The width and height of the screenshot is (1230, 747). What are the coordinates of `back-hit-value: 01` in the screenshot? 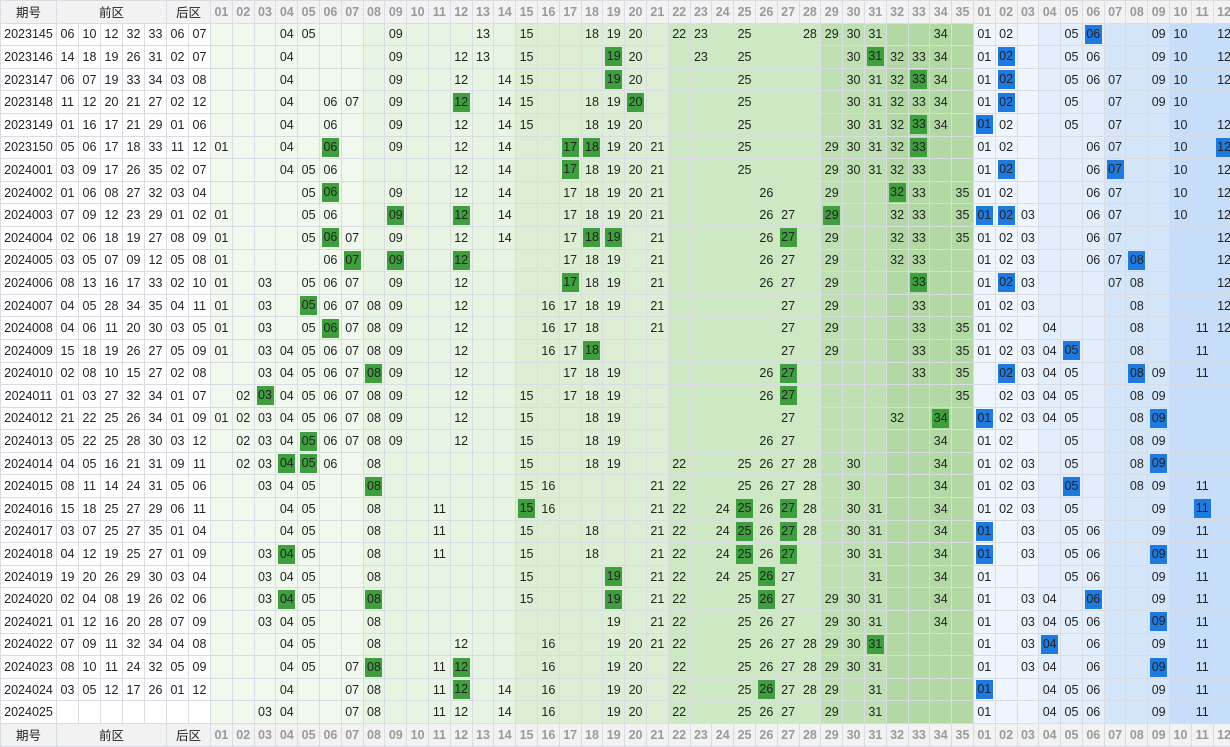 It's located at (984, 689).